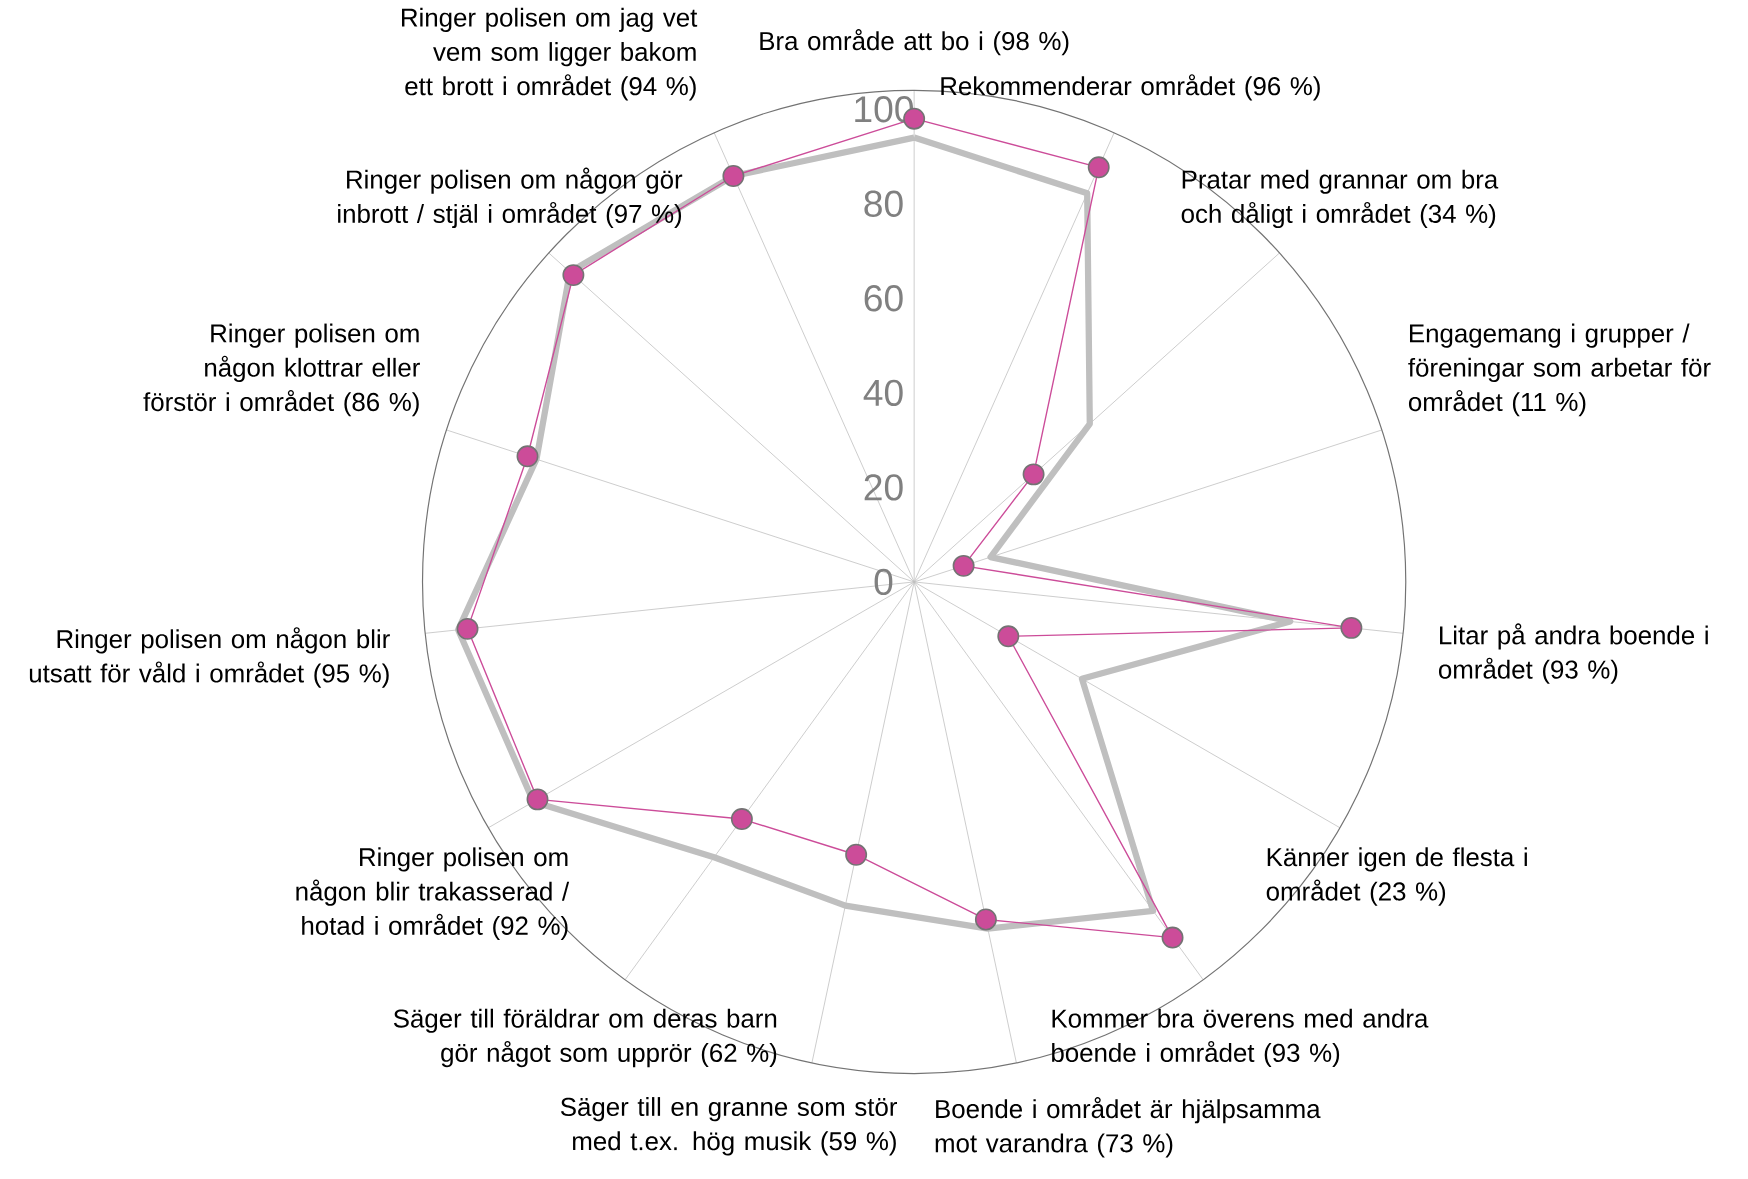 The width and height of the screenshot is (1748, 1179). I want to click on spoke-label: Ringer polisen om någon blir trakasserad / hotad i området (92 %), so click(433, 893).